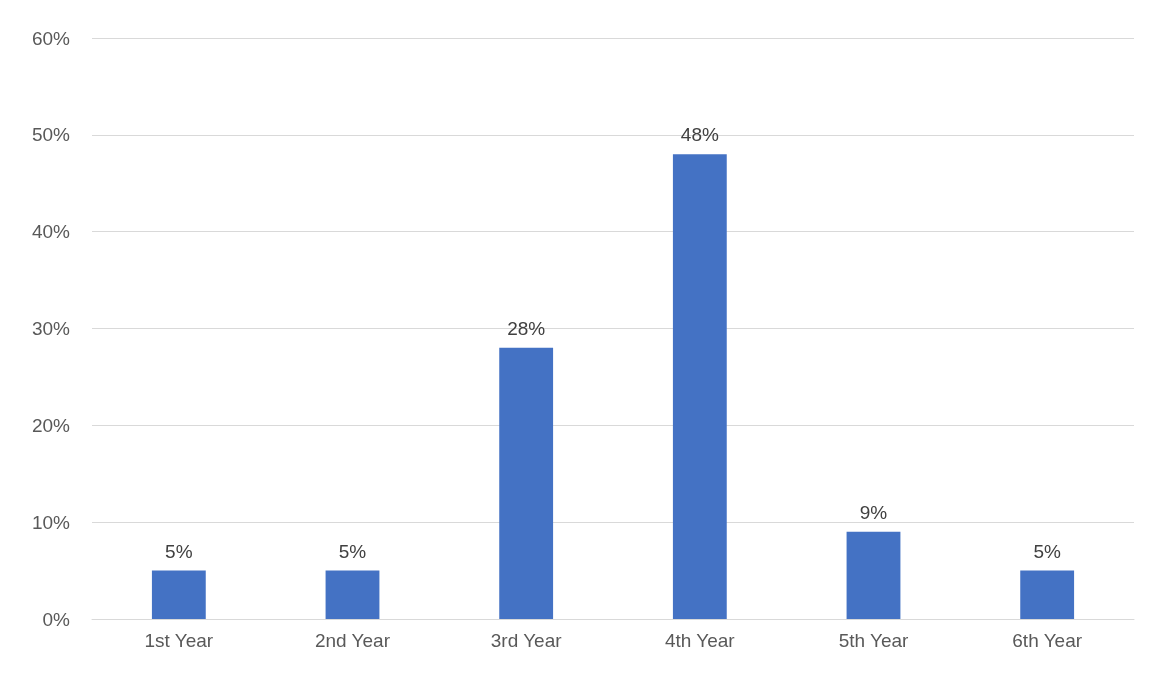  I want to click on y-tick-label: 30%, so click(51, 328).